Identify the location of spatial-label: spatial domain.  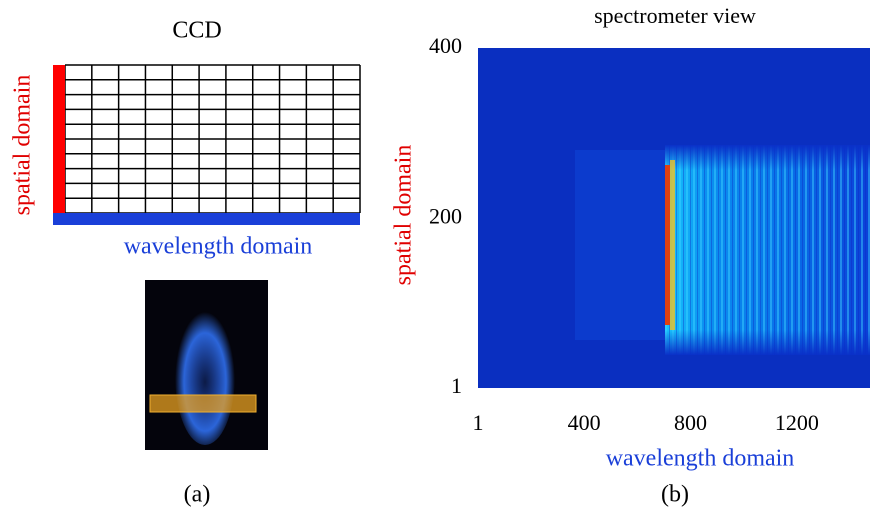
(23, 145).